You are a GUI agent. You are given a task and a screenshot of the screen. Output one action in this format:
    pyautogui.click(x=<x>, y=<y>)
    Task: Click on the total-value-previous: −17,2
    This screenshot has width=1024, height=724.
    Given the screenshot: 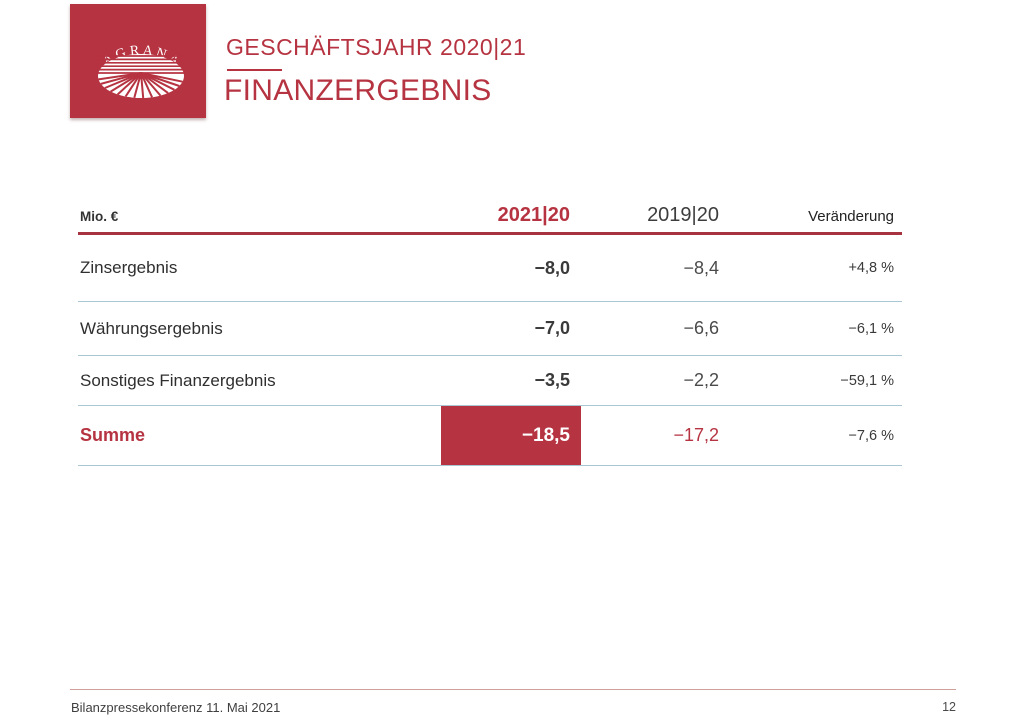 What is the action you would take?
    pyautogui.click(x=696, y=435)
    